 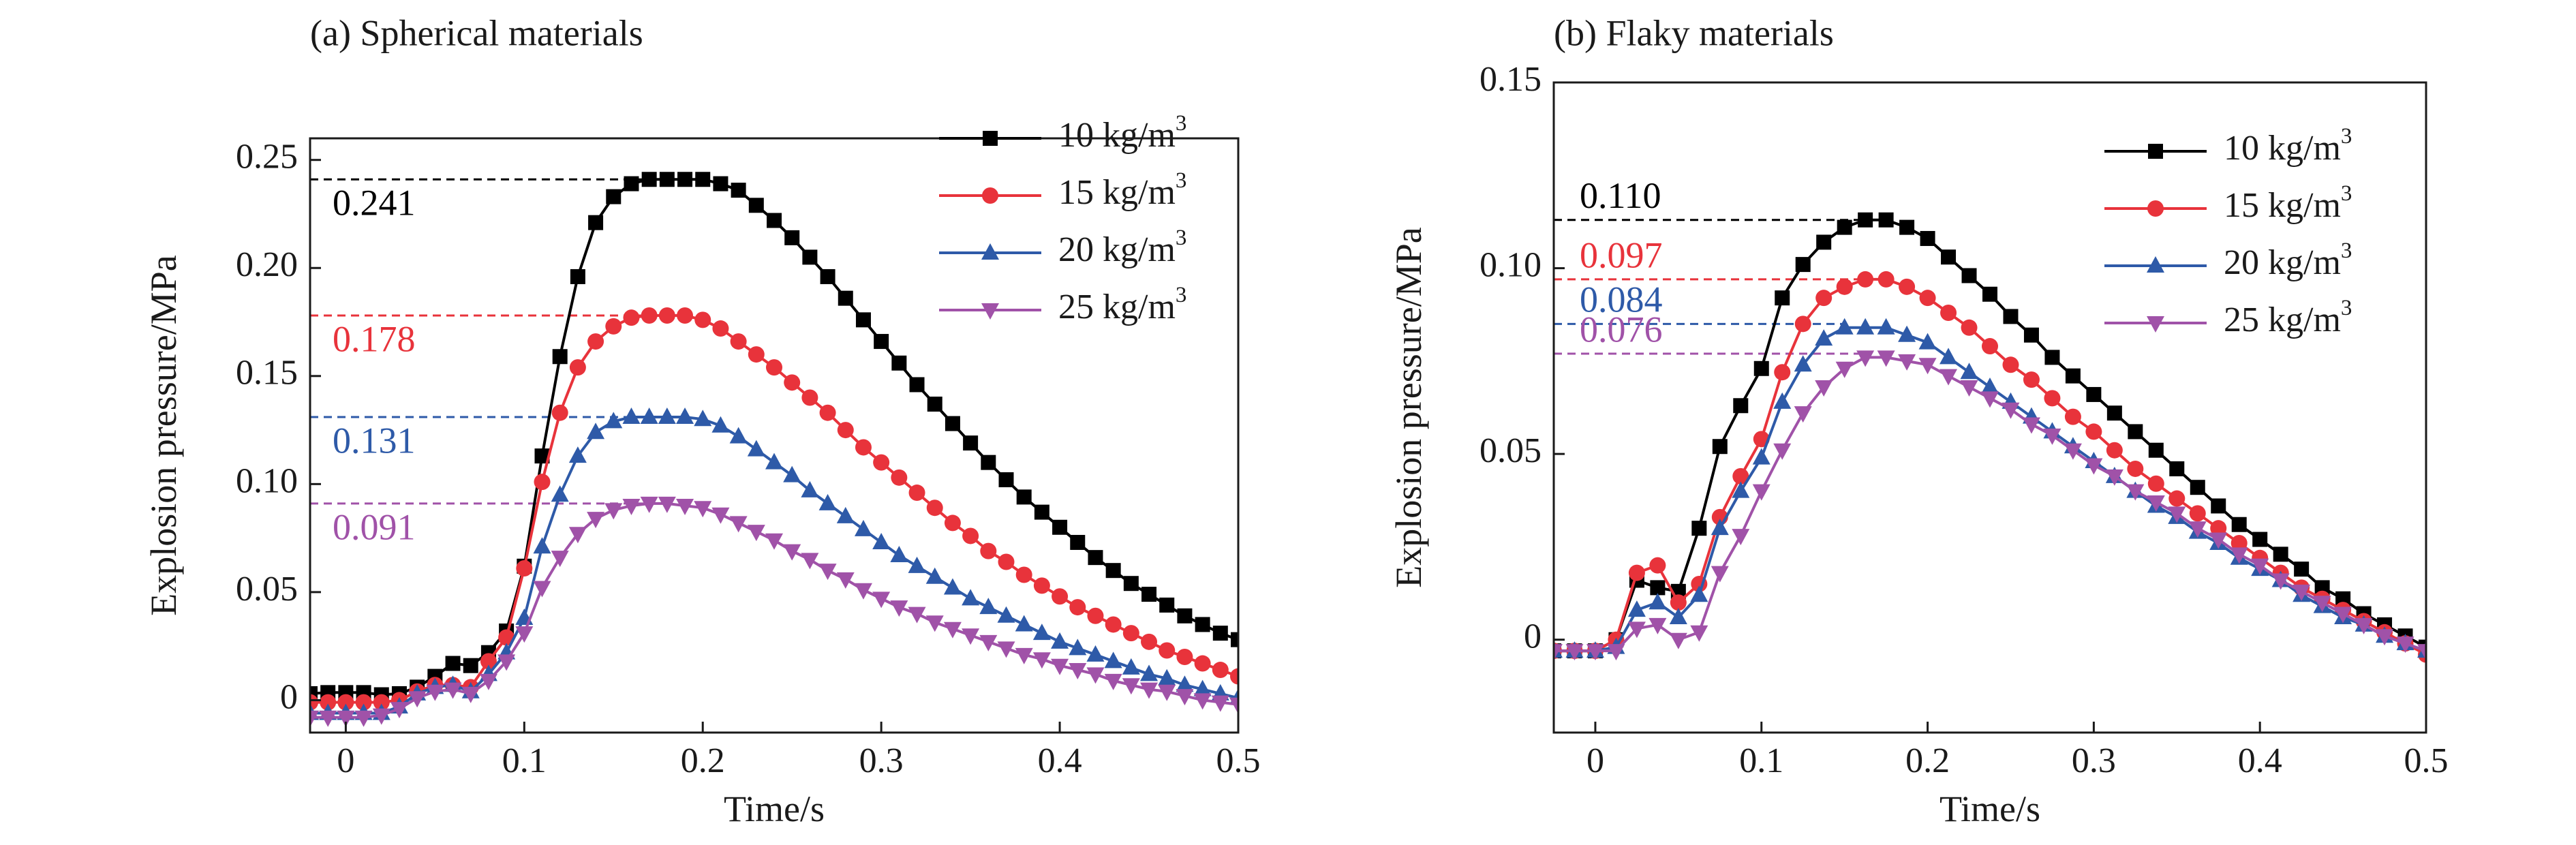 What do you see at coordinates (374, 526) in the screenshot?
I see `annotation-label: 0.091` at bounding box center [374, 526].